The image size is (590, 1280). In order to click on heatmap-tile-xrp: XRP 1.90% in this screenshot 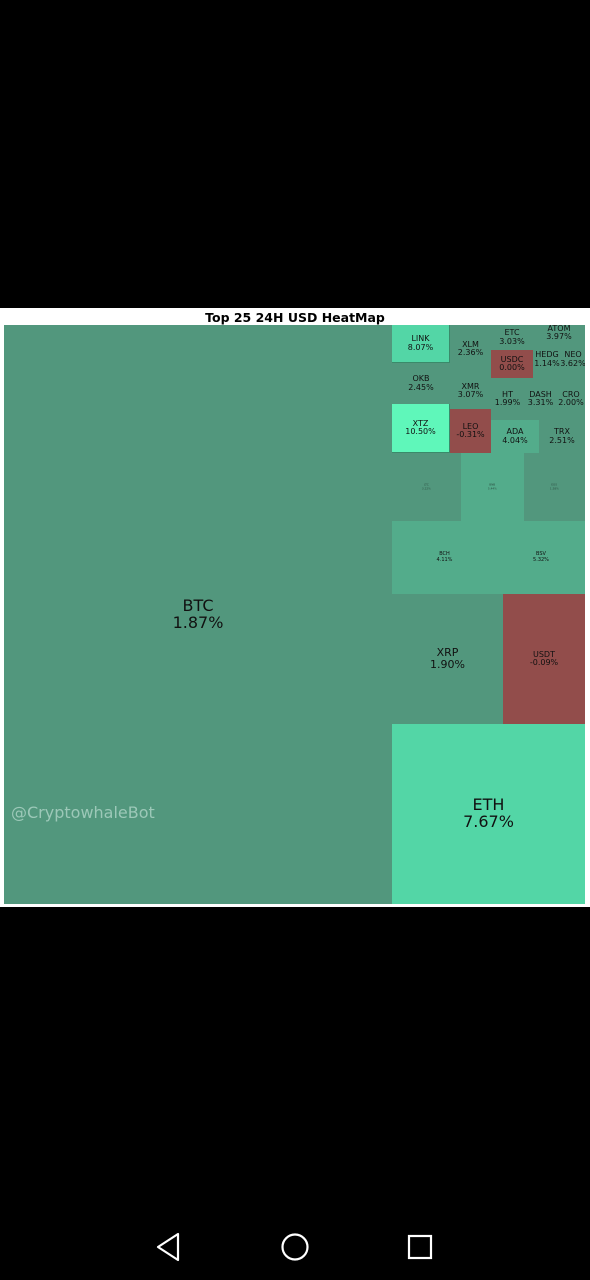, I will do `click(447, 659)`.